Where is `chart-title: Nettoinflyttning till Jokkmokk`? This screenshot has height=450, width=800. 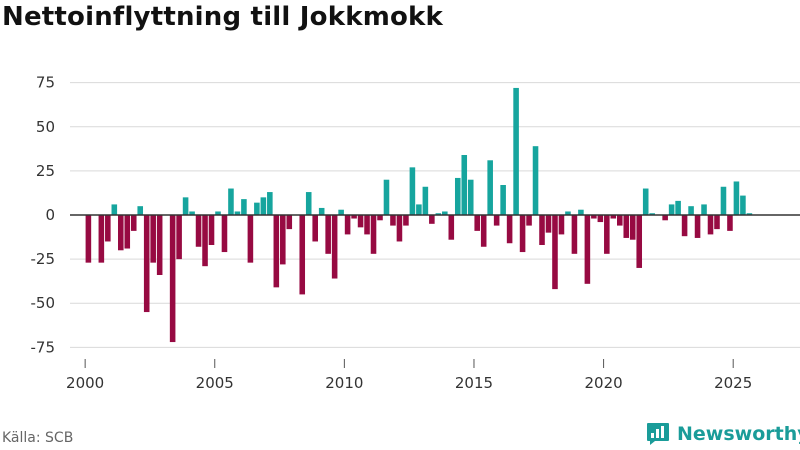
chart-title: Nettoinflyttning till Jokkmokk is located at coordinates (223, 17).